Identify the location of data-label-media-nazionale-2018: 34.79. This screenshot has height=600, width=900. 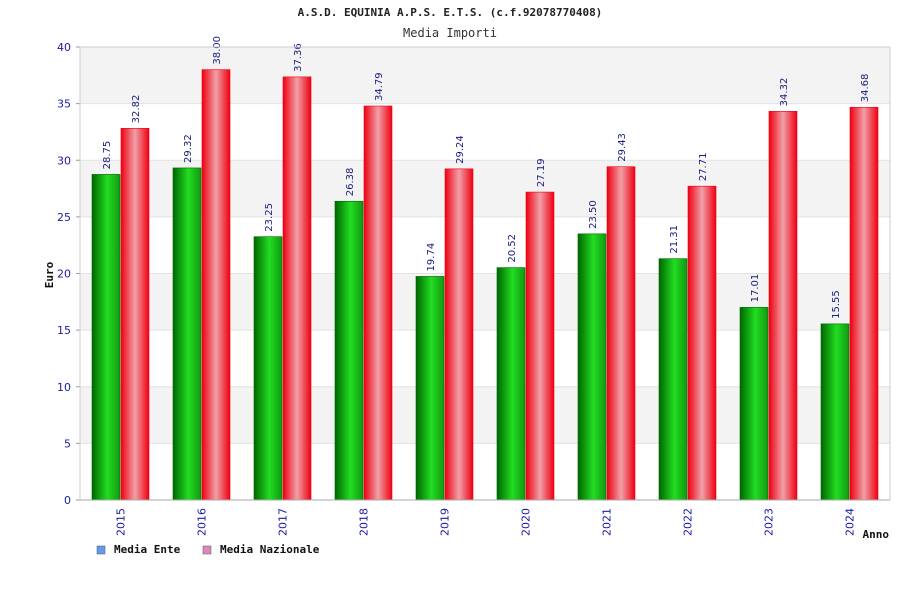
(379, 86).